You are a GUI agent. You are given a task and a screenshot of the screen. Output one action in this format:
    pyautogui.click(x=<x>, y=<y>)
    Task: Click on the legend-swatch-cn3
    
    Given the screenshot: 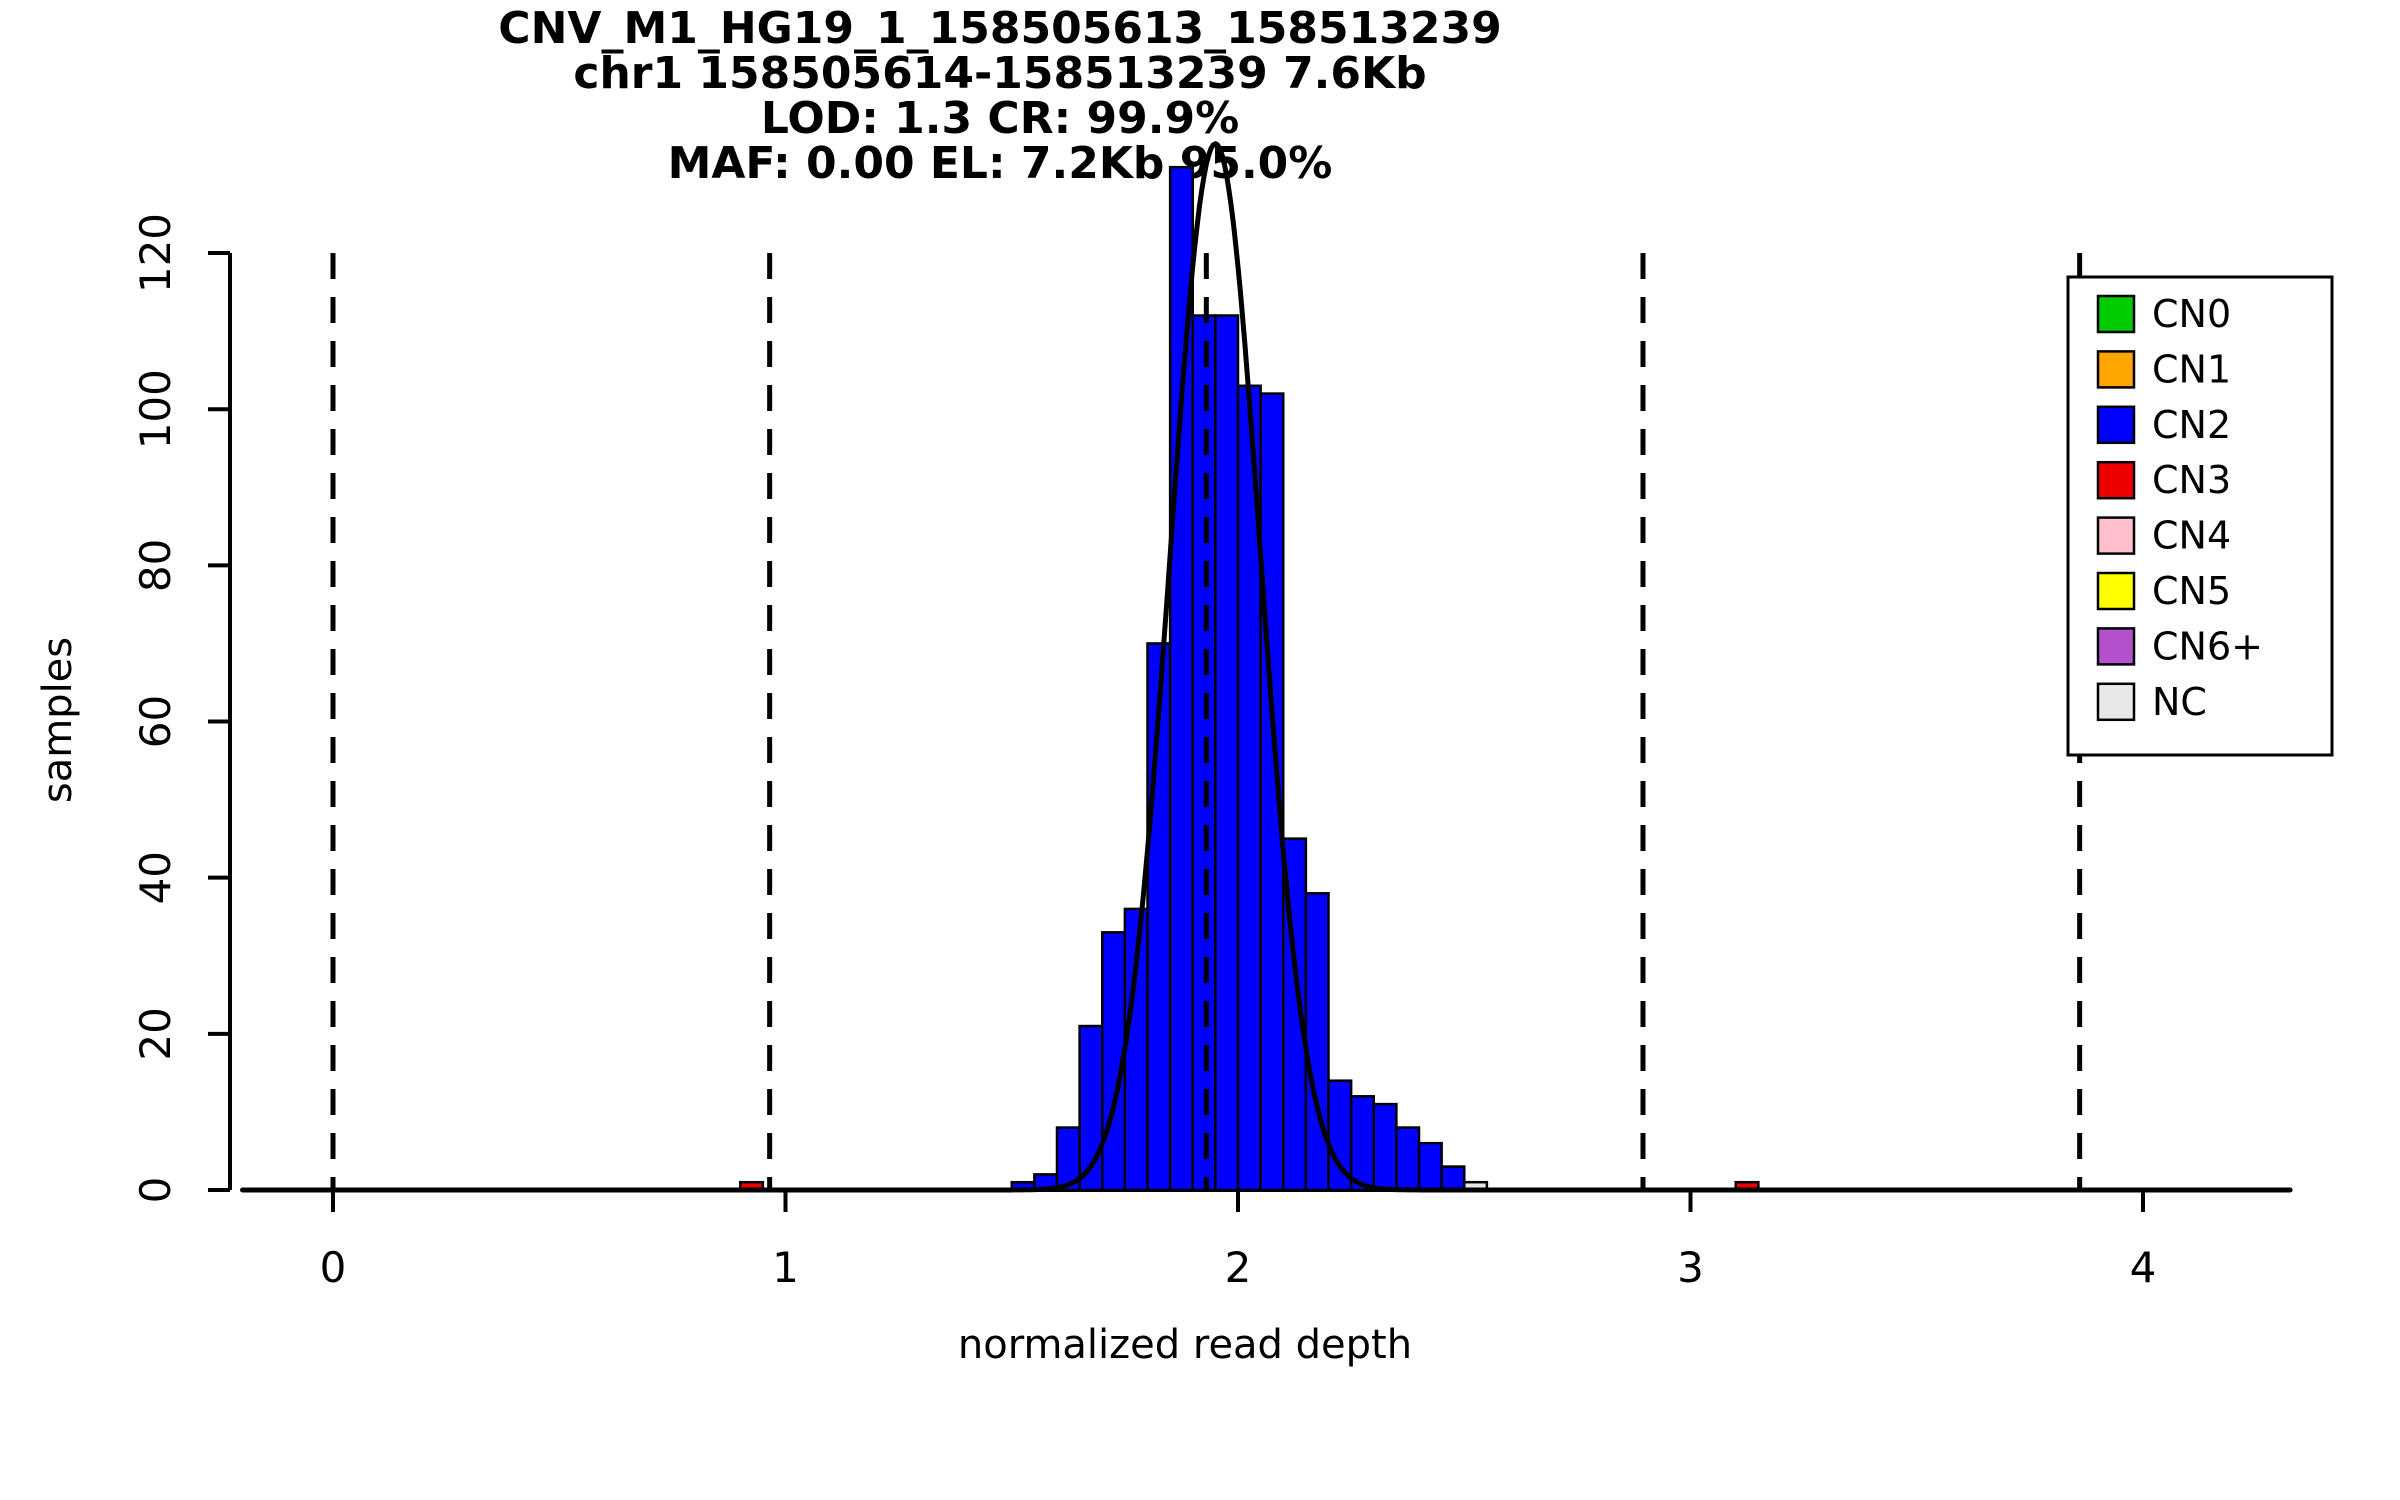 What is the action you would take?
    pyautogui.click(x=2116, y=480)
    